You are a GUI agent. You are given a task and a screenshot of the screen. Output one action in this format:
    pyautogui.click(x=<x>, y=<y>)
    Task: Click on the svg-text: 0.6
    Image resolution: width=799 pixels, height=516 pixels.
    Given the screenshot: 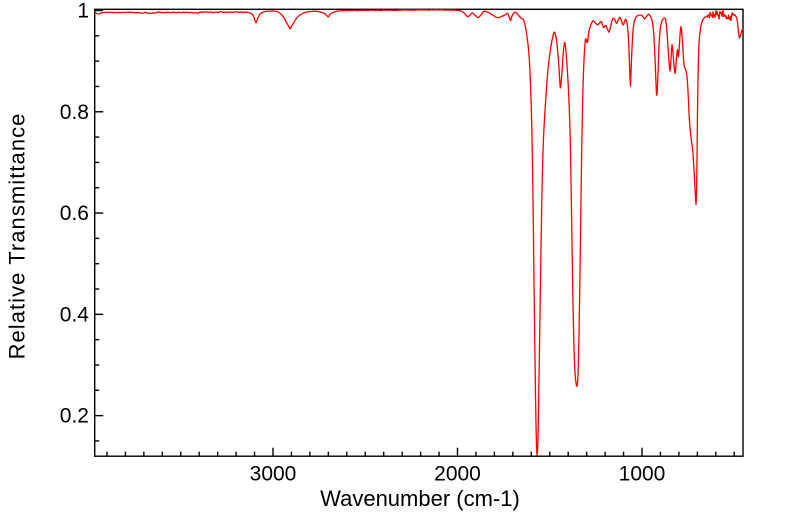 What is the action you would take?
    pyautogui.click(x=74, y=213)
    